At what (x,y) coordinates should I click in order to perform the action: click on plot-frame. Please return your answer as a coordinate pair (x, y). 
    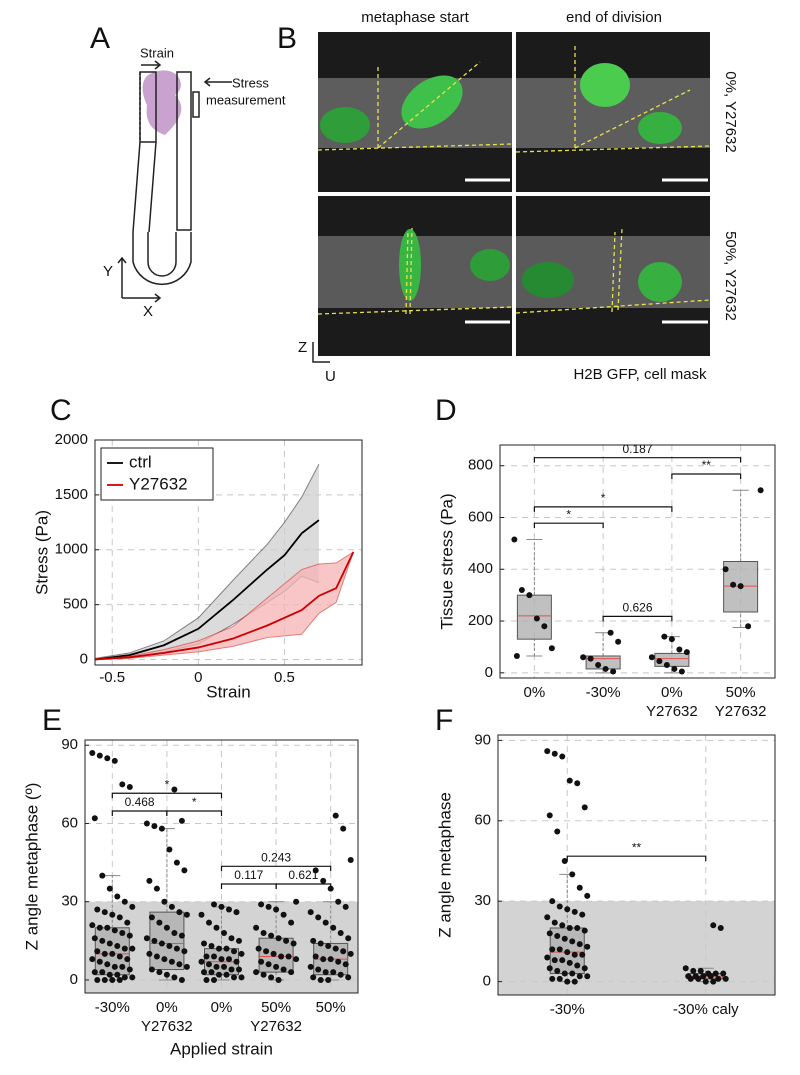
    Looking at the image, I should click on (228, 552).